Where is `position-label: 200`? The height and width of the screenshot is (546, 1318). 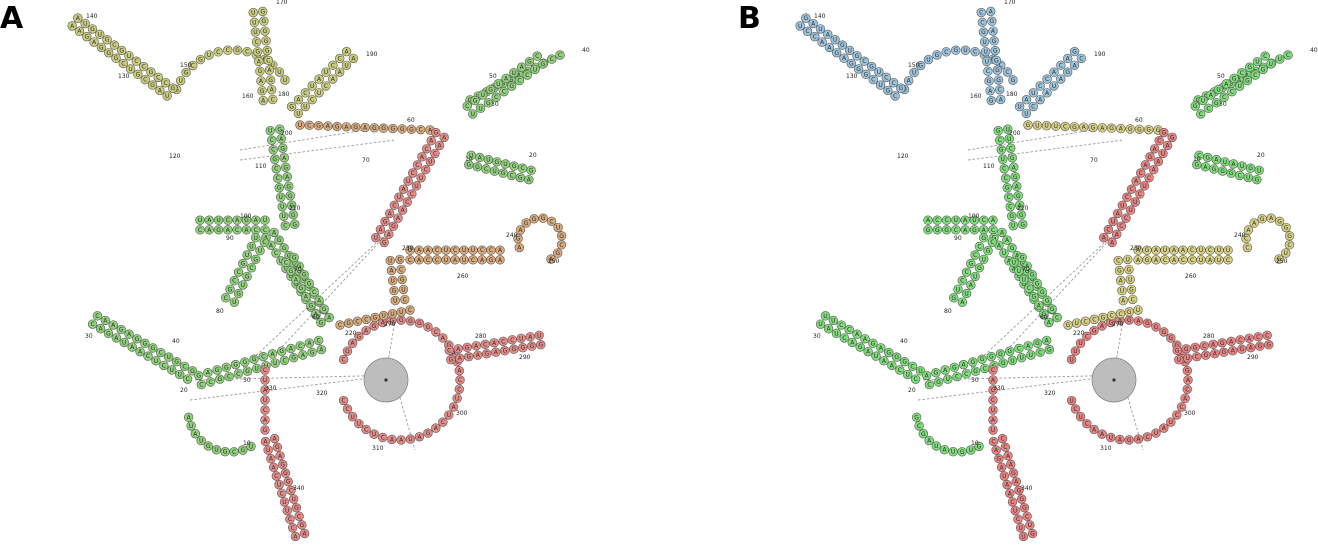 position-label: 200 is located at coordinates (287, 133).